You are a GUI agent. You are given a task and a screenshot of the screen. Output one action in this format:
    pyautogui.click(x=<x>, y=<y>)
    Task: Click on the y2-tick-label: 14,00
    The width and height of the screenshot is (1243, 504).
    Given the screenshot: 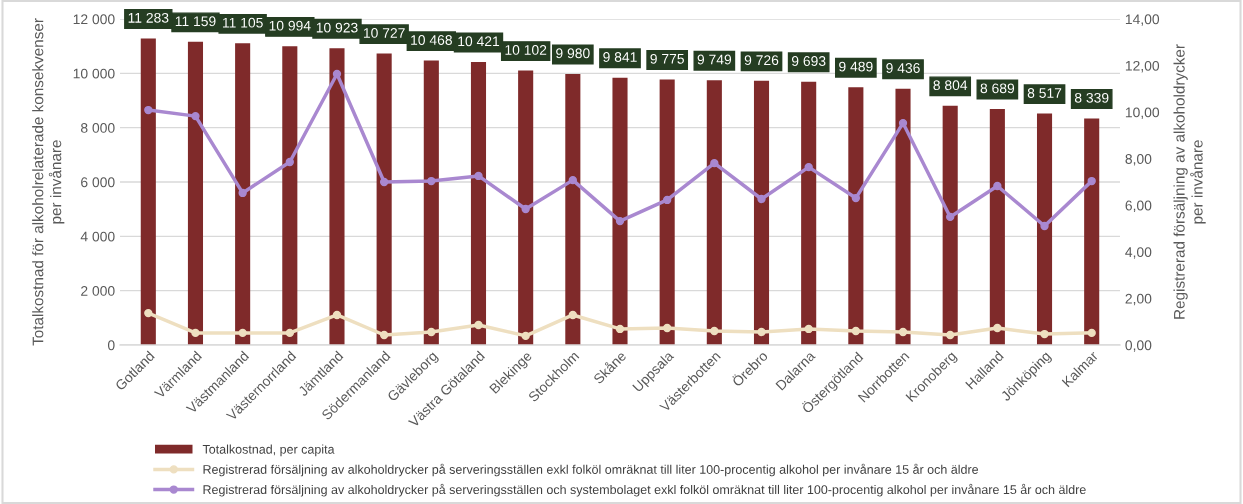 What is the action you would take?
    pyautogui.click(x=1142, y=20)
    